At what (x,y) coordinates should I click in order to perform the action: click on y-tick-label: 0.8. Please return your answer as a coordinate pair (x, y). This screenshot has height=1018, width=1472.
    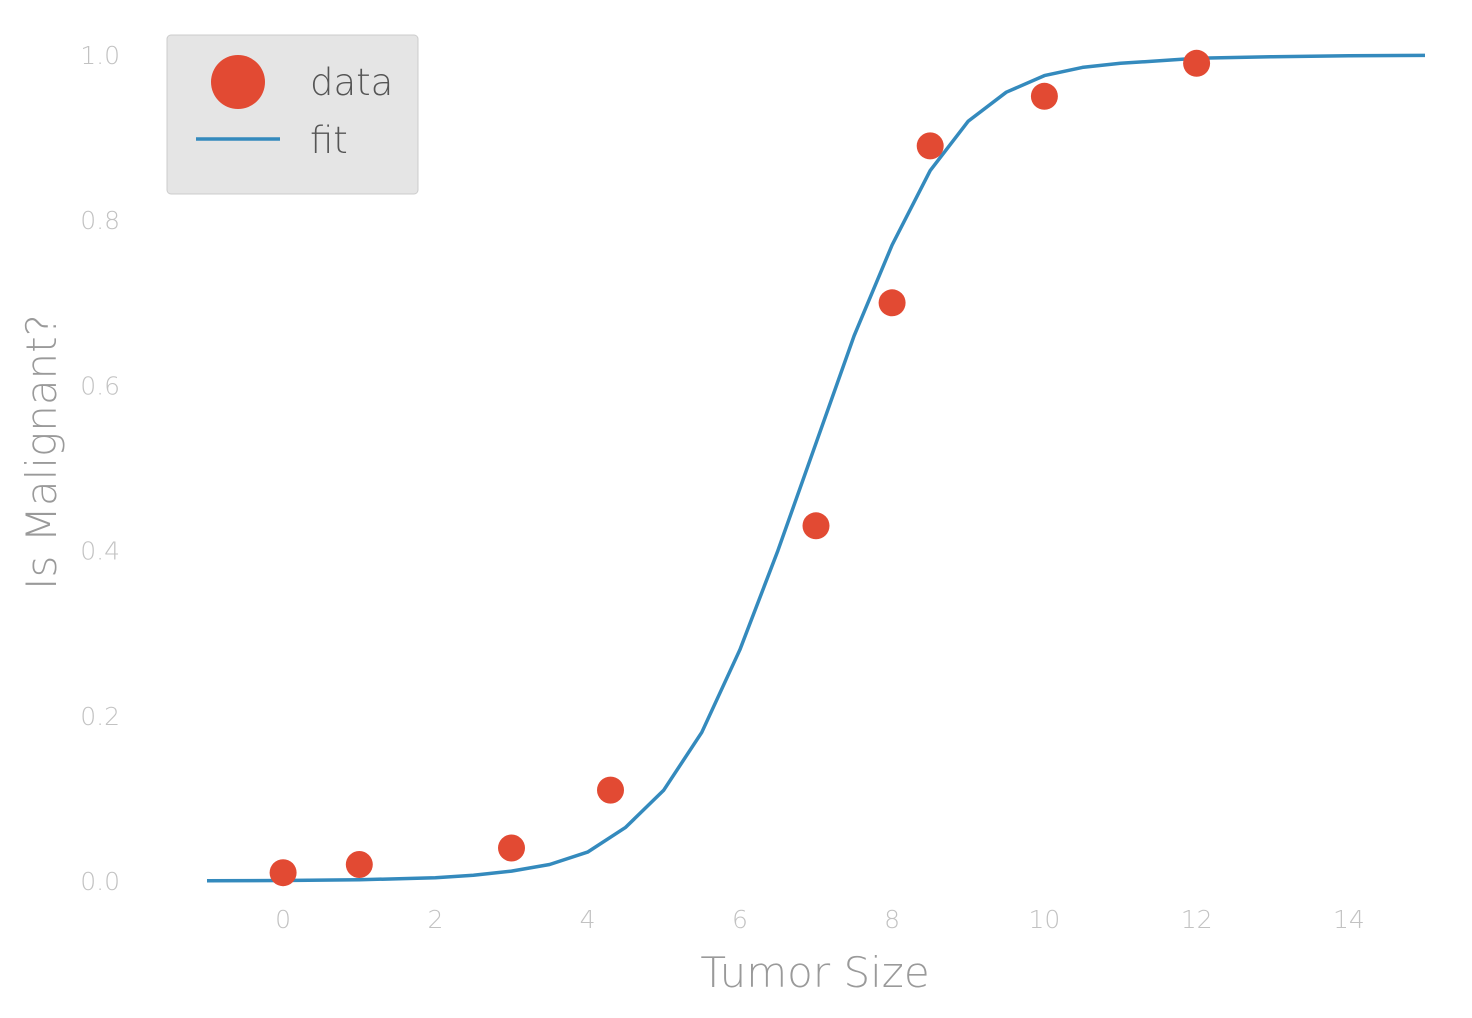
    Looking at the image, I should click on (100, 220).